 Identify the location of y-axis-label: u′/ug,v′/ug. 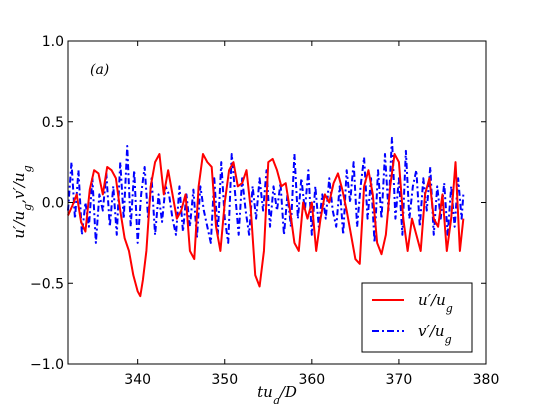
(22, 201).